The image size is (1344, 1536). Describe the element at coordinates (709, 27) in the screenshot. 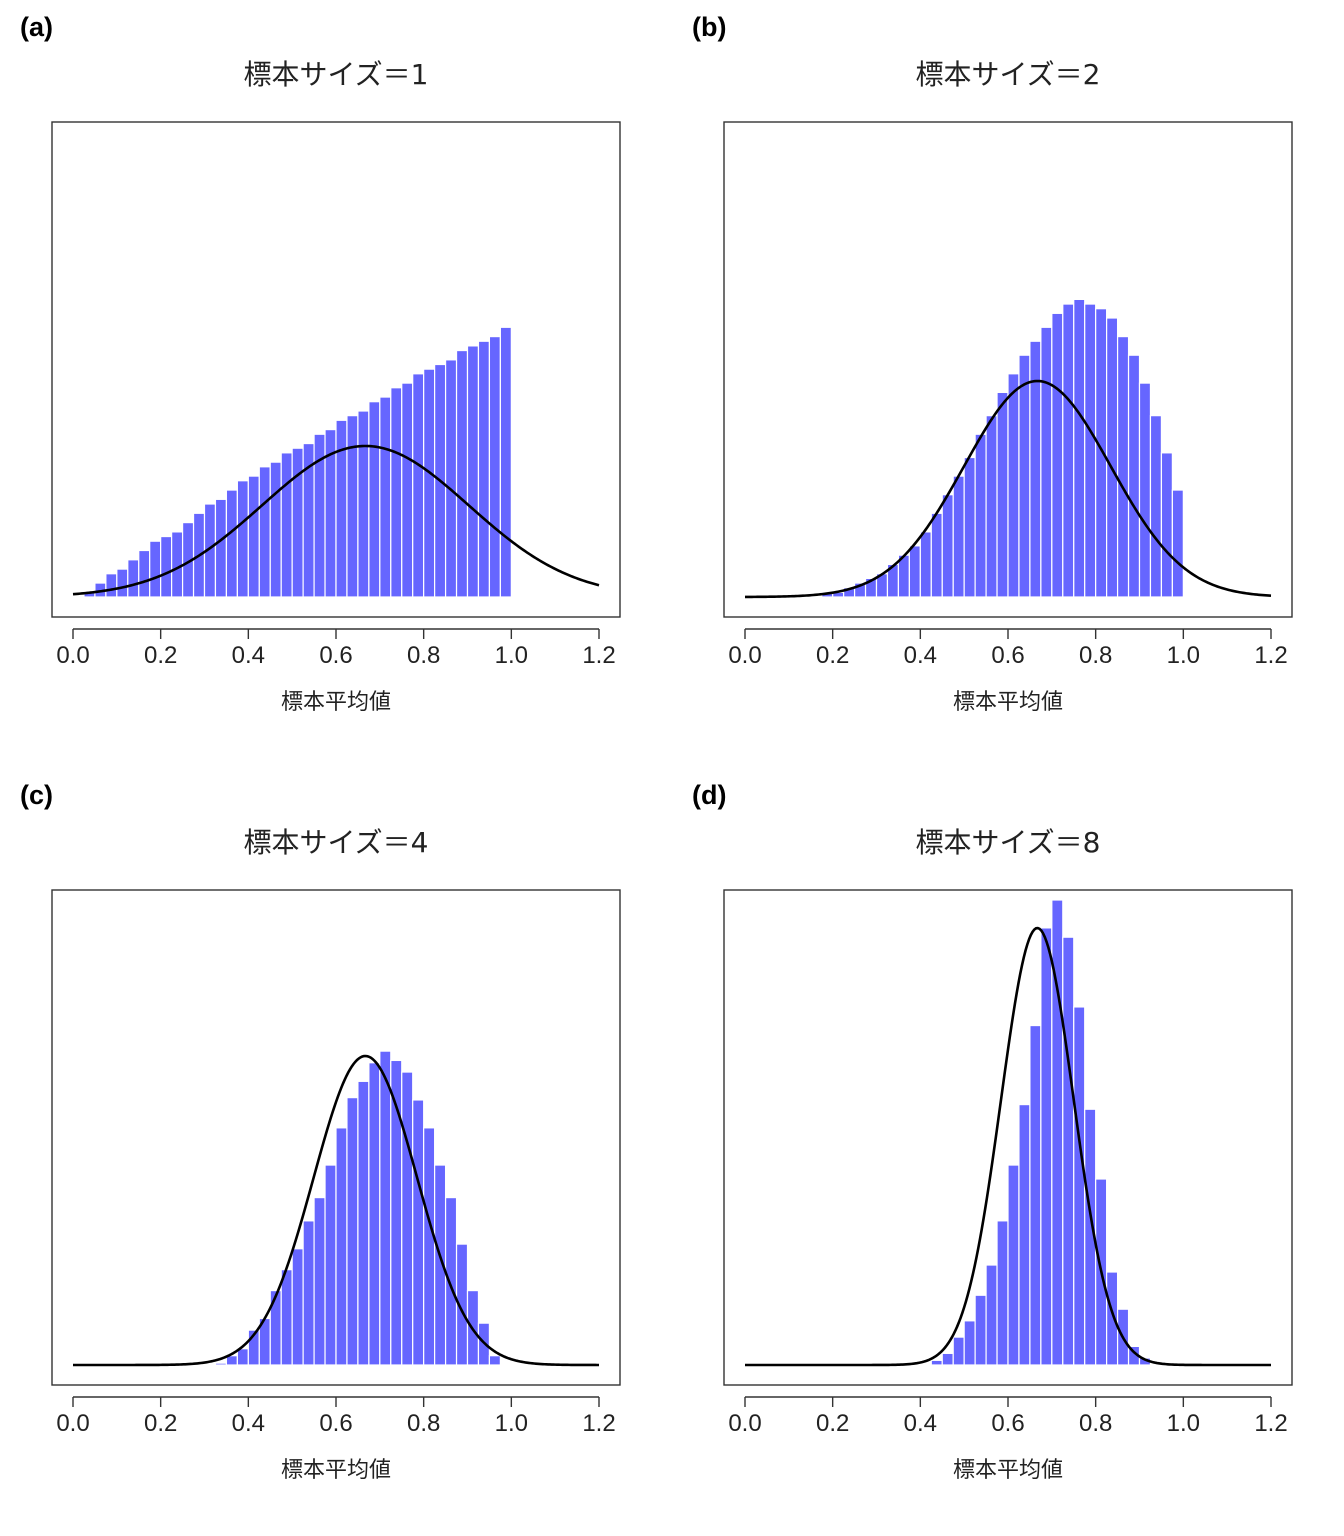

I see `panel-letter: (b)` at that location.